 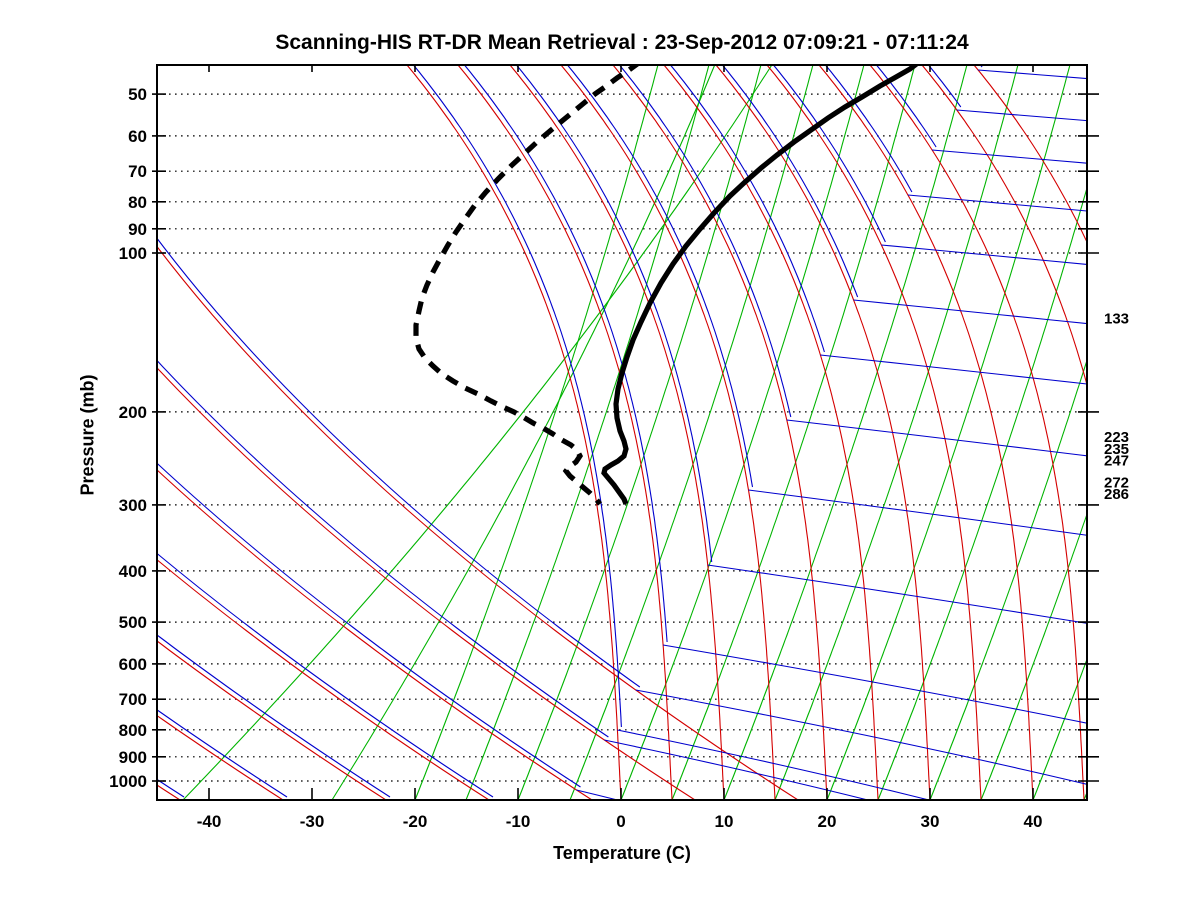 I want to click on x-tick-label: -40, so click(x=209, y=821).